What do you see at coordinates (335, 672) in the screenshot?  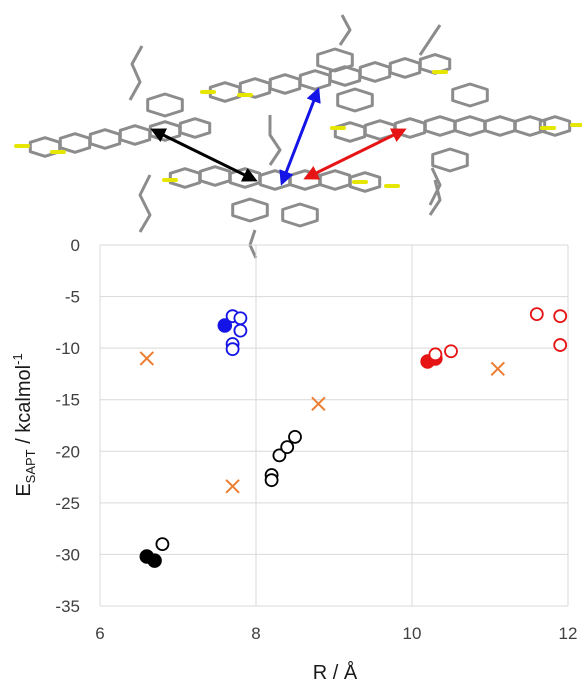 I see `x-axis-label: R / Å` at bounding box center [335, 672].